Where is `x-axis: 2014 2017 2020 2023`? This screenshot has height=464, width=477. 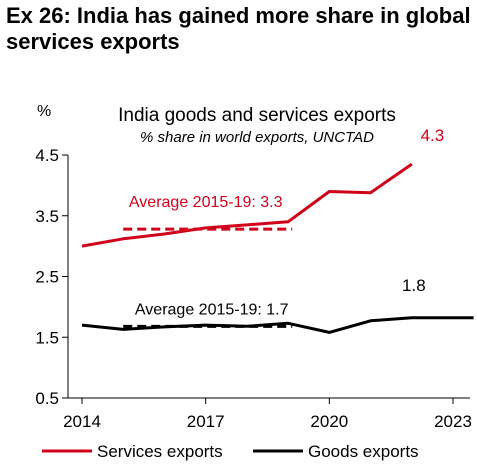 x-axis: 2014 2017 2020 2023 is located at coordinates (267, 414).